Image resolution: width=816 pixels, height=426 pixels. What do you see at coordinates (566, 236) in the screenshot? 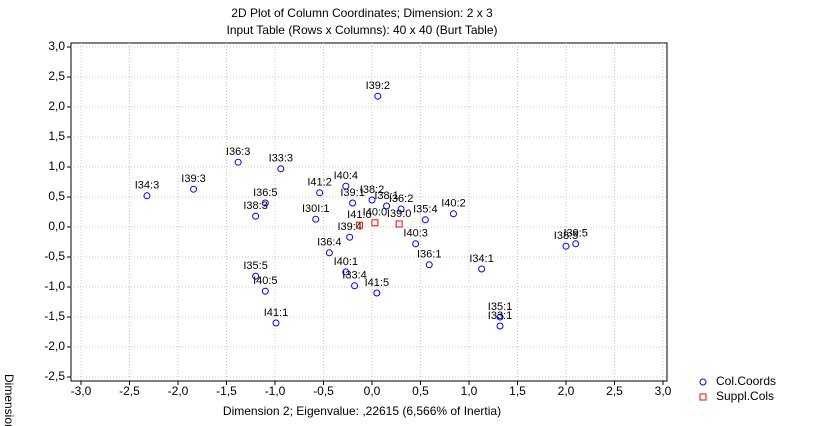
I see `point-label: I38:5` at bounding box center [566, 236].